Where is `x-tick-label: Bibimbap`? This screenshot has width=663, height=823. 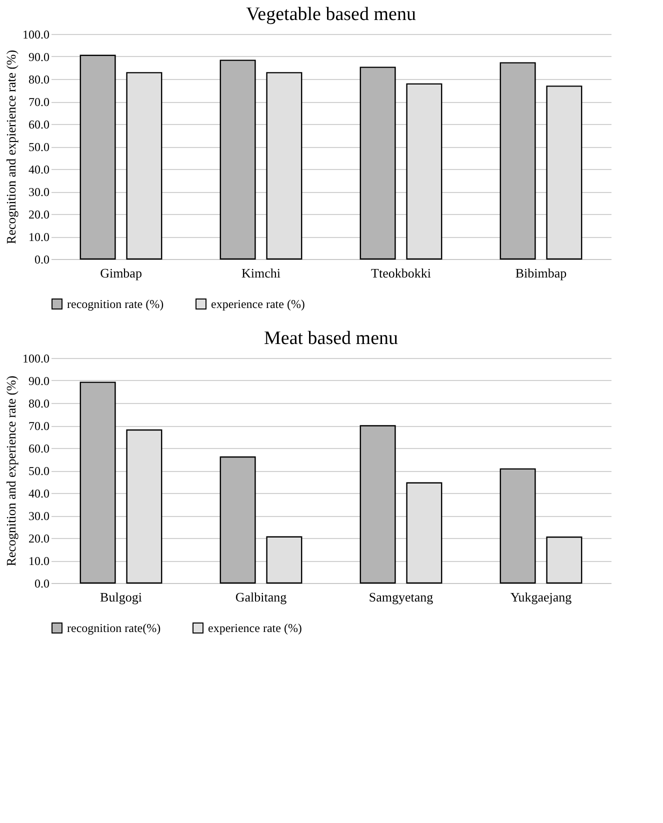
x-tick-label: Bibimbap is located at coordinates (541, 273).